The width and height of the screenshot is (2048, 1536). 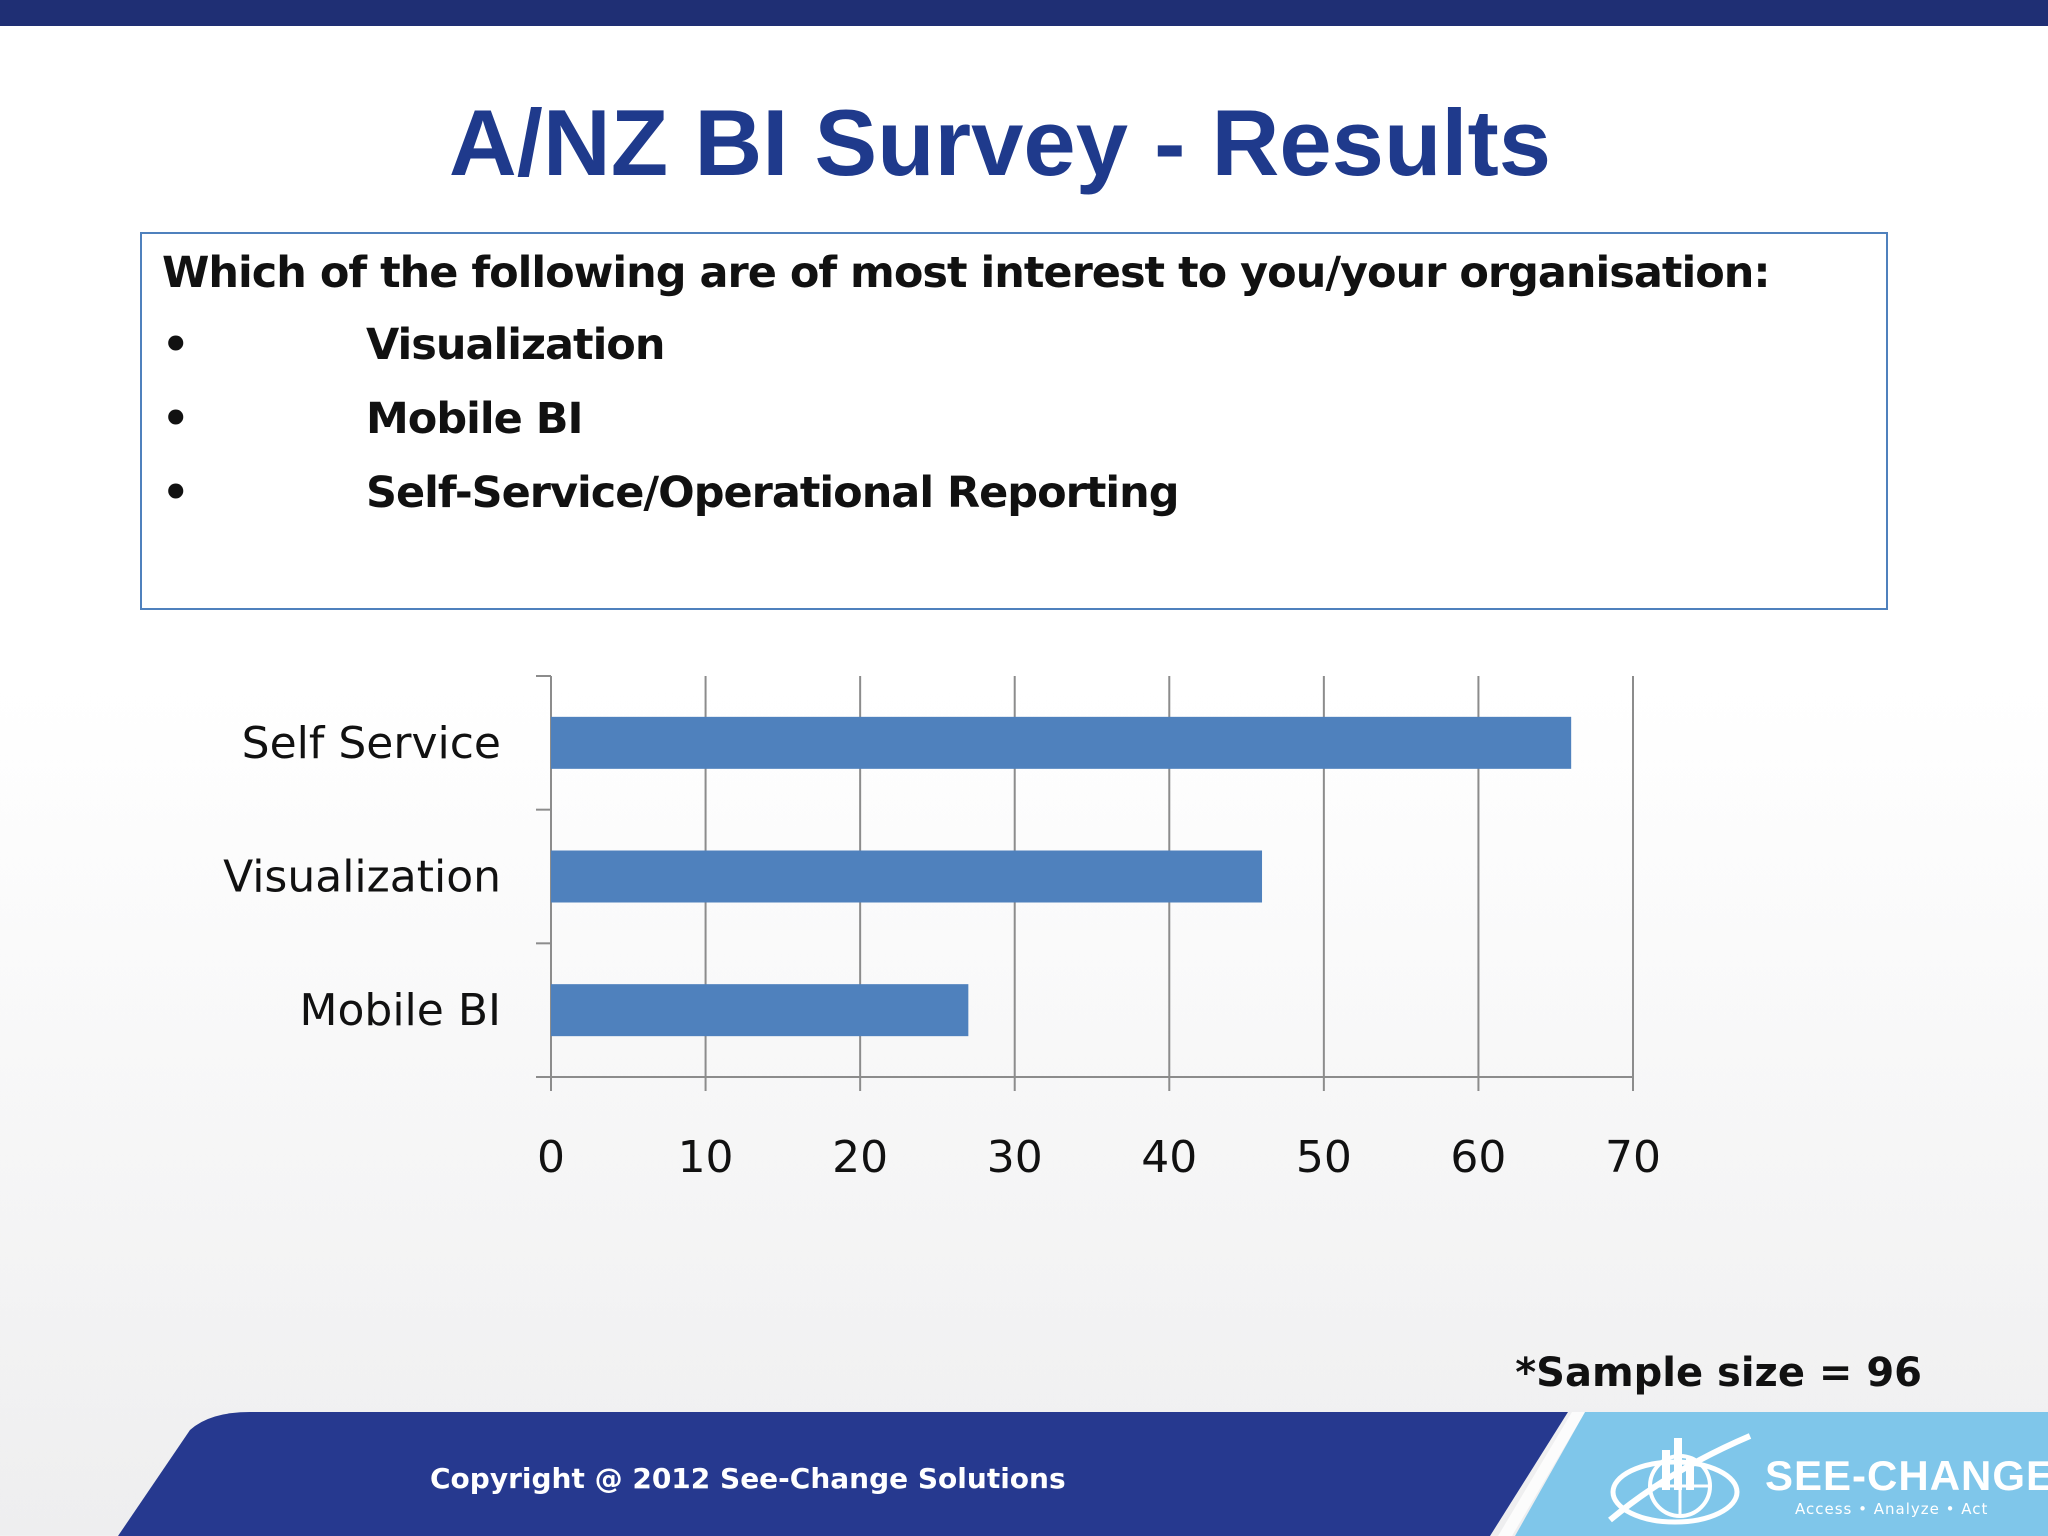 What do you see at coordinates (748, 1478) in the screenshot?
I see `copyright-text: Copyright @ 2012 See-Change Solutions` at bounding box center [748, 1478].